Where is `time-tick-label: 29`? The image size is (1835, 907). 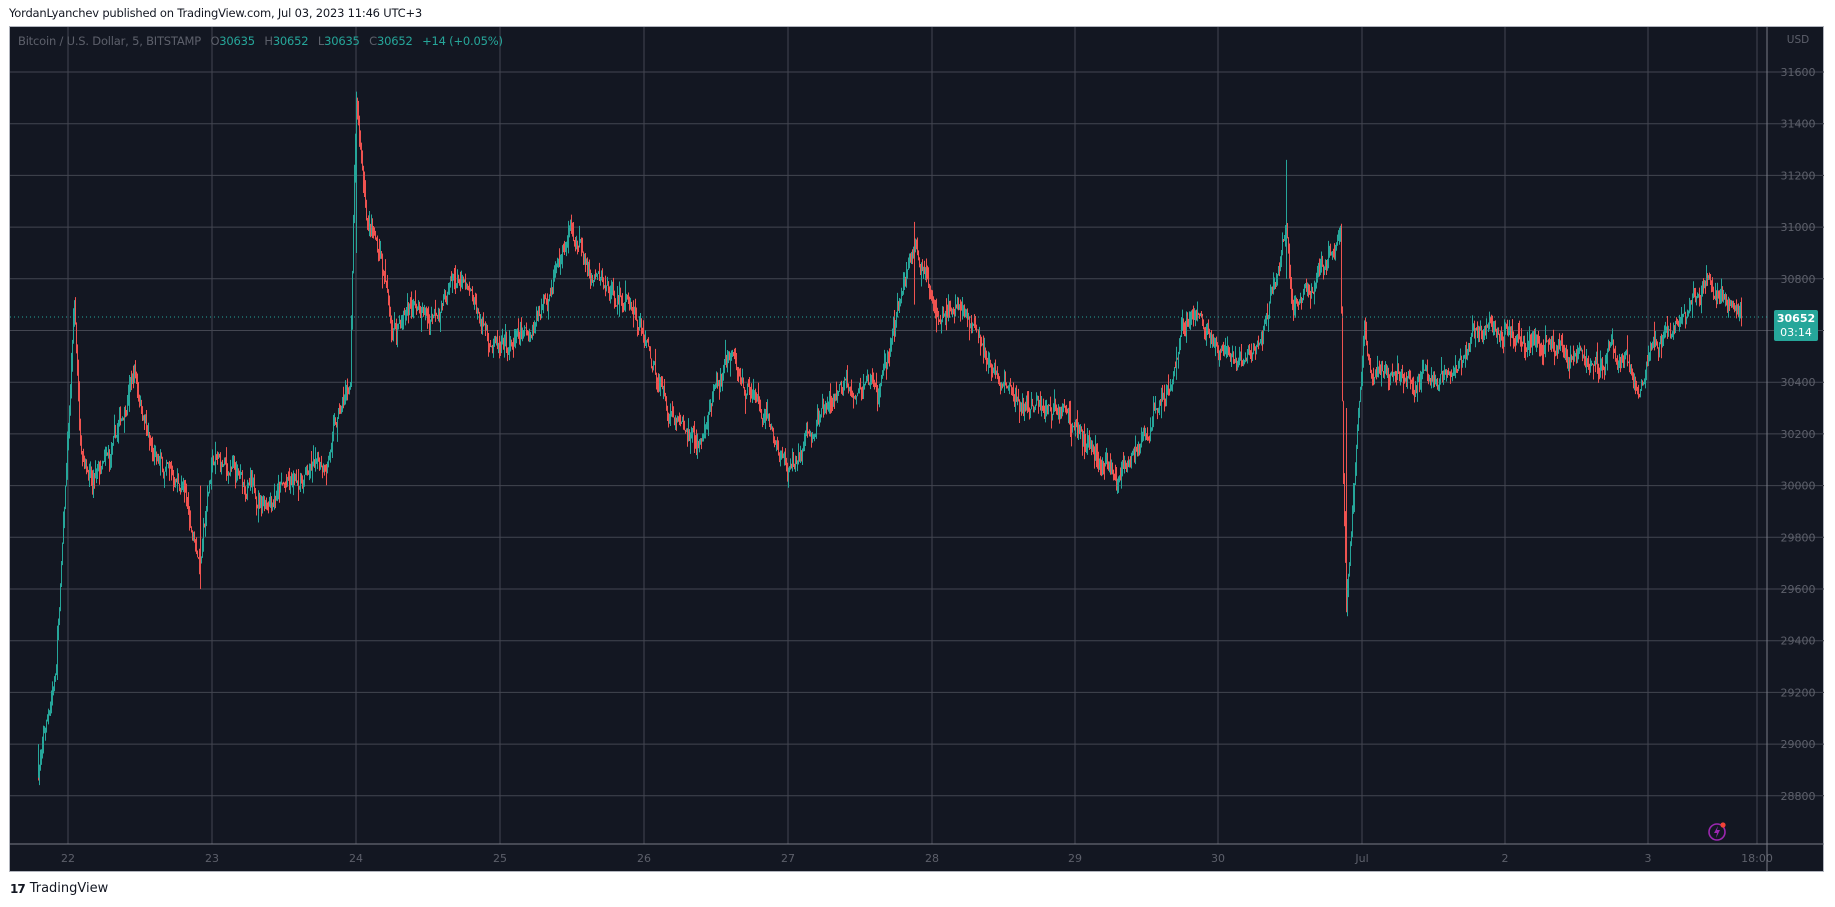 time-tick-label: 29 is located at coordinates (1075, 858).